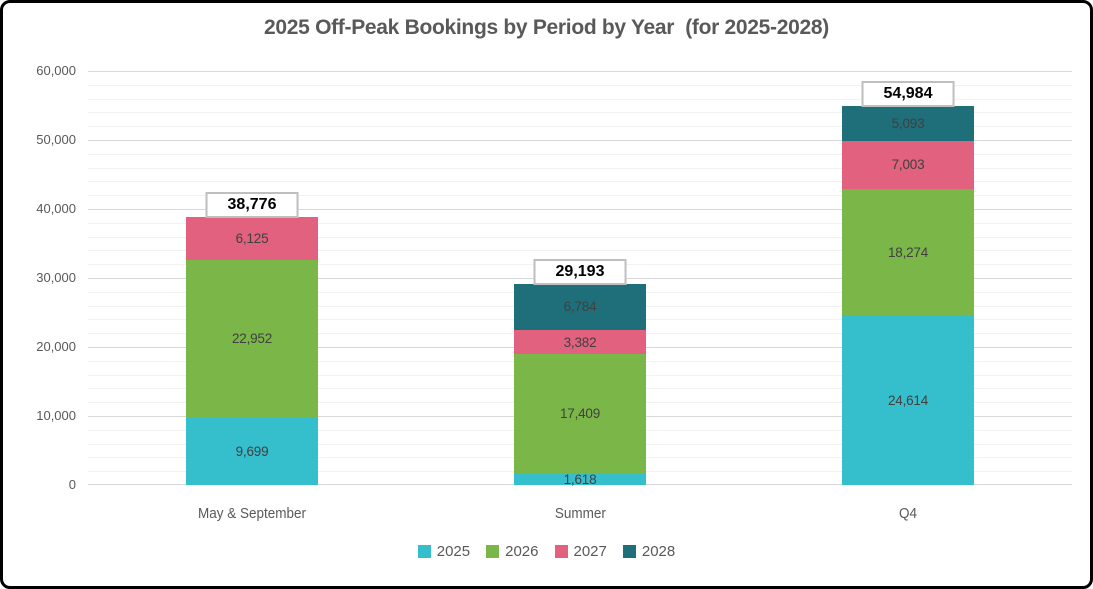 The image size is (1093, 589). I want to click on legend-item-2026: 2026, so click(512, 551).